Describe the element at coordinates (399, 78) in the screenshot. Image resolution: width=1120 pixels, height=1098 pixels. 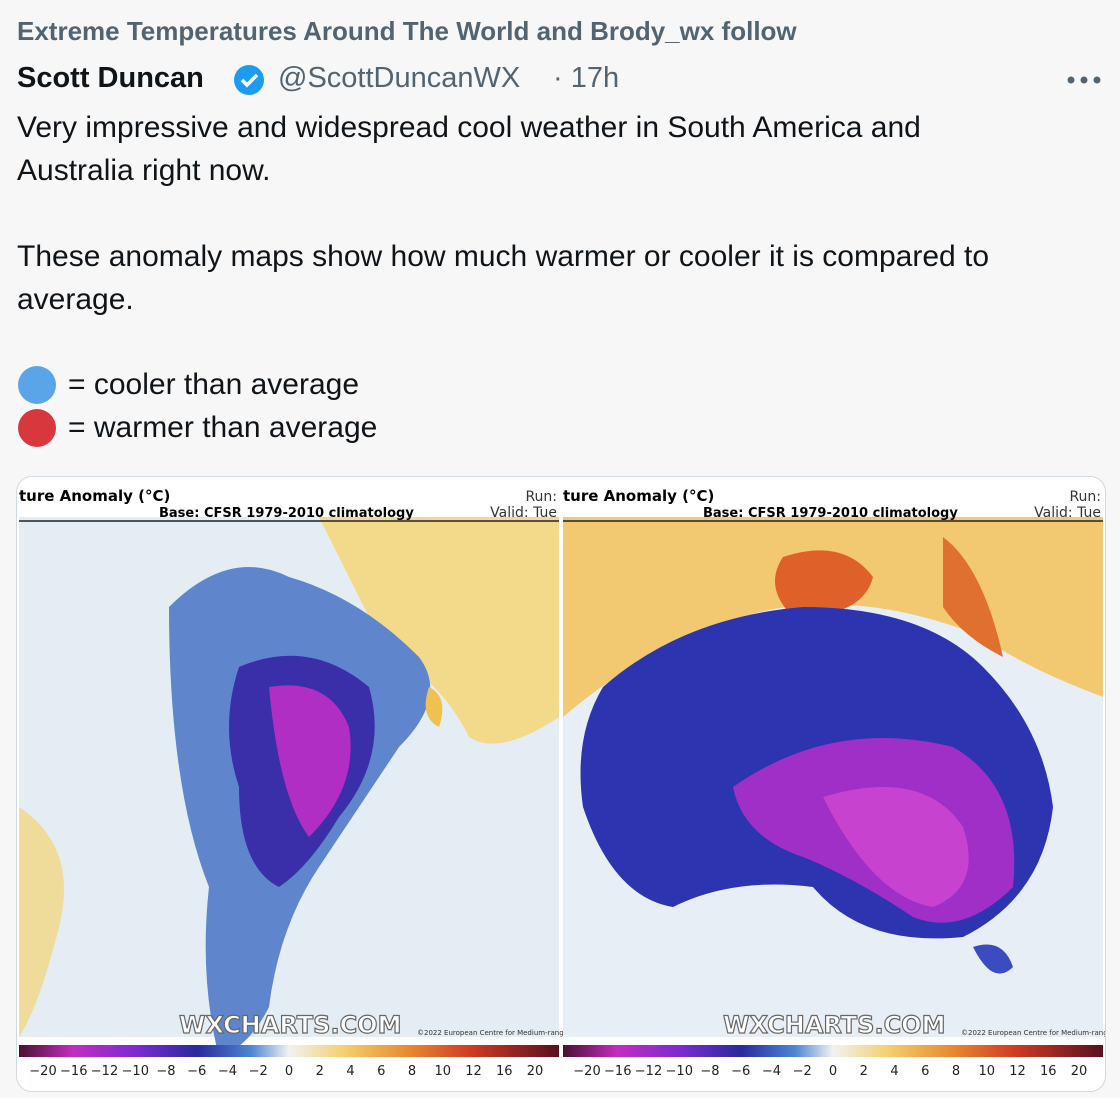
I see `author-handle: @ScottDuncanWX` at that location.